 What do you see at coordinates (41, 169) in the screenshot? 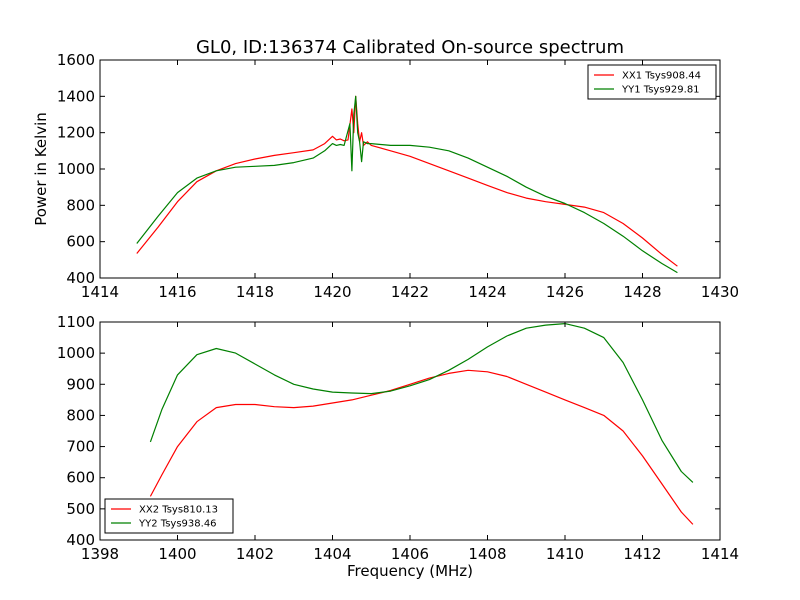
I see `y-axis-label: Power in Kelvin` at bounding box center [41, 169].